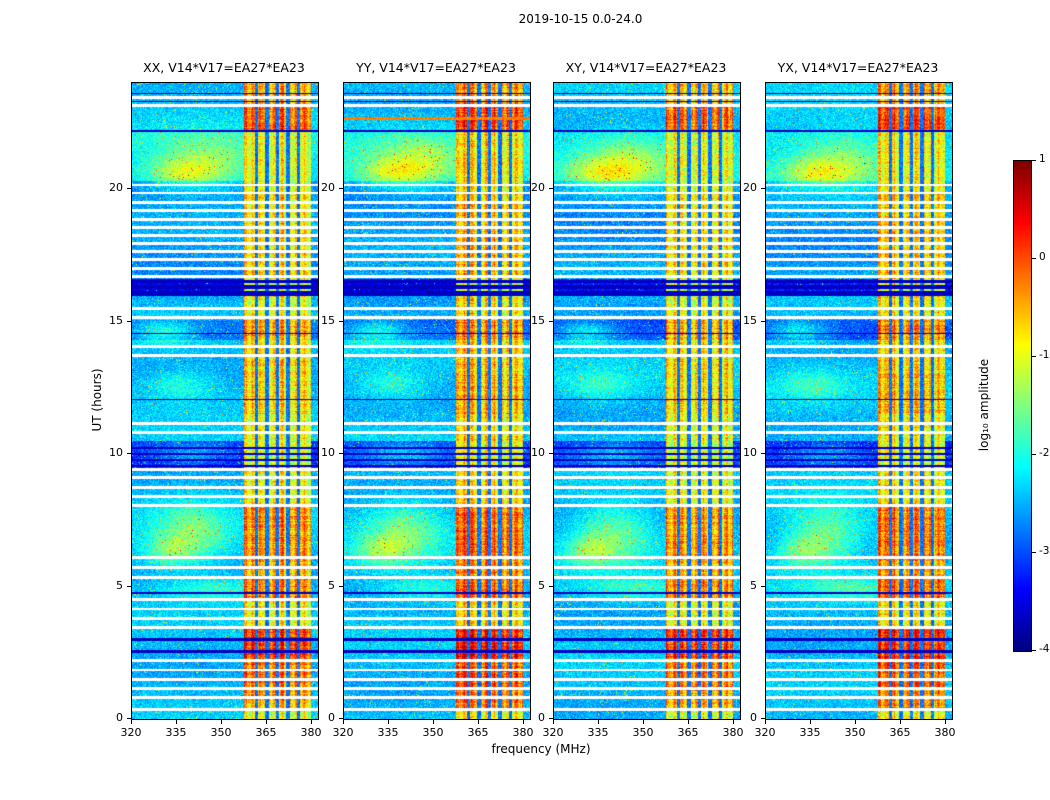 The height and width of the screenshot is (800, 1050). What do you see at coordinates (1044, 649) in the screenshot?
I see `colorbar-tick-label: -4` at bounding box center [1044, 649].